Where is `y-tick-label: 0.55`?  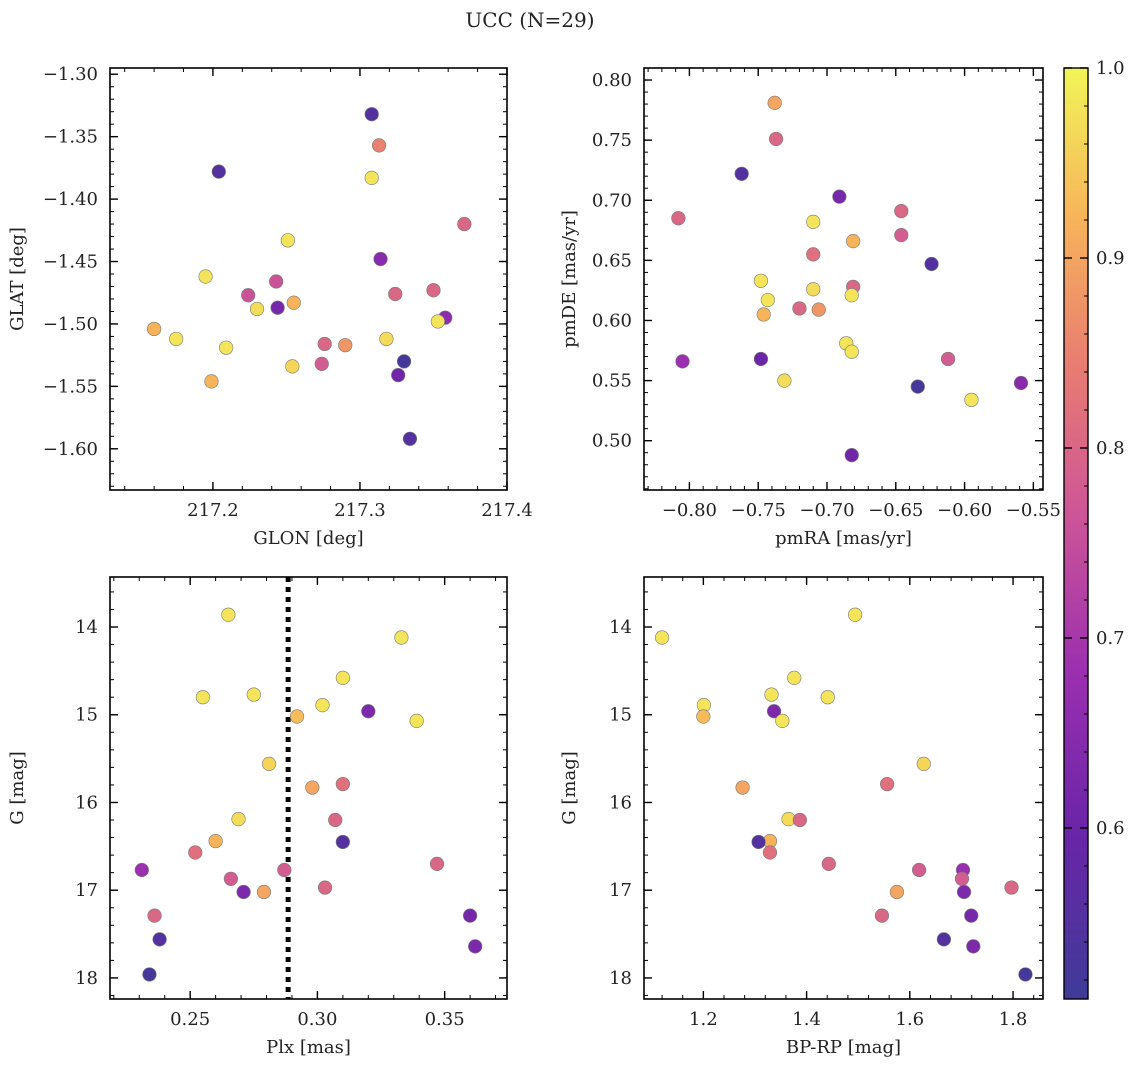 y-tick-label: 0.55 is located at coordinates (612, 381).